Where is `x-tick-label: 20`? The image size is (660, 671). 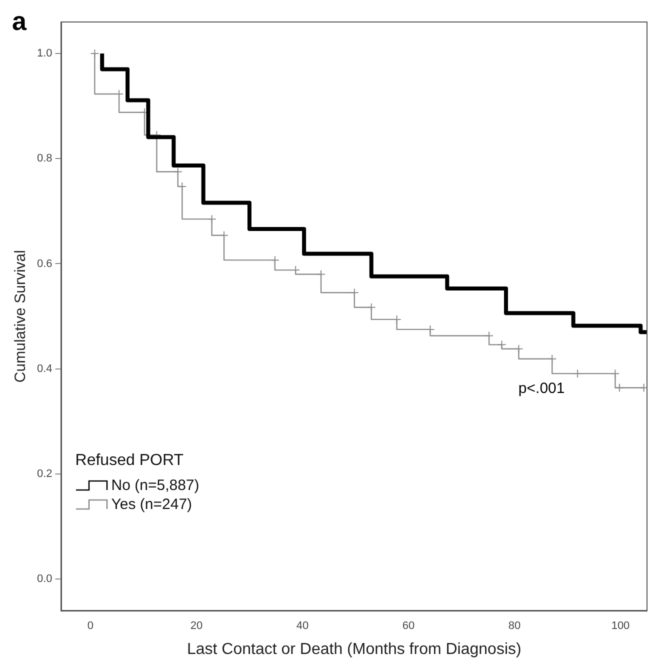 x-tick-label: 20 is located at coordinates (196, 626).